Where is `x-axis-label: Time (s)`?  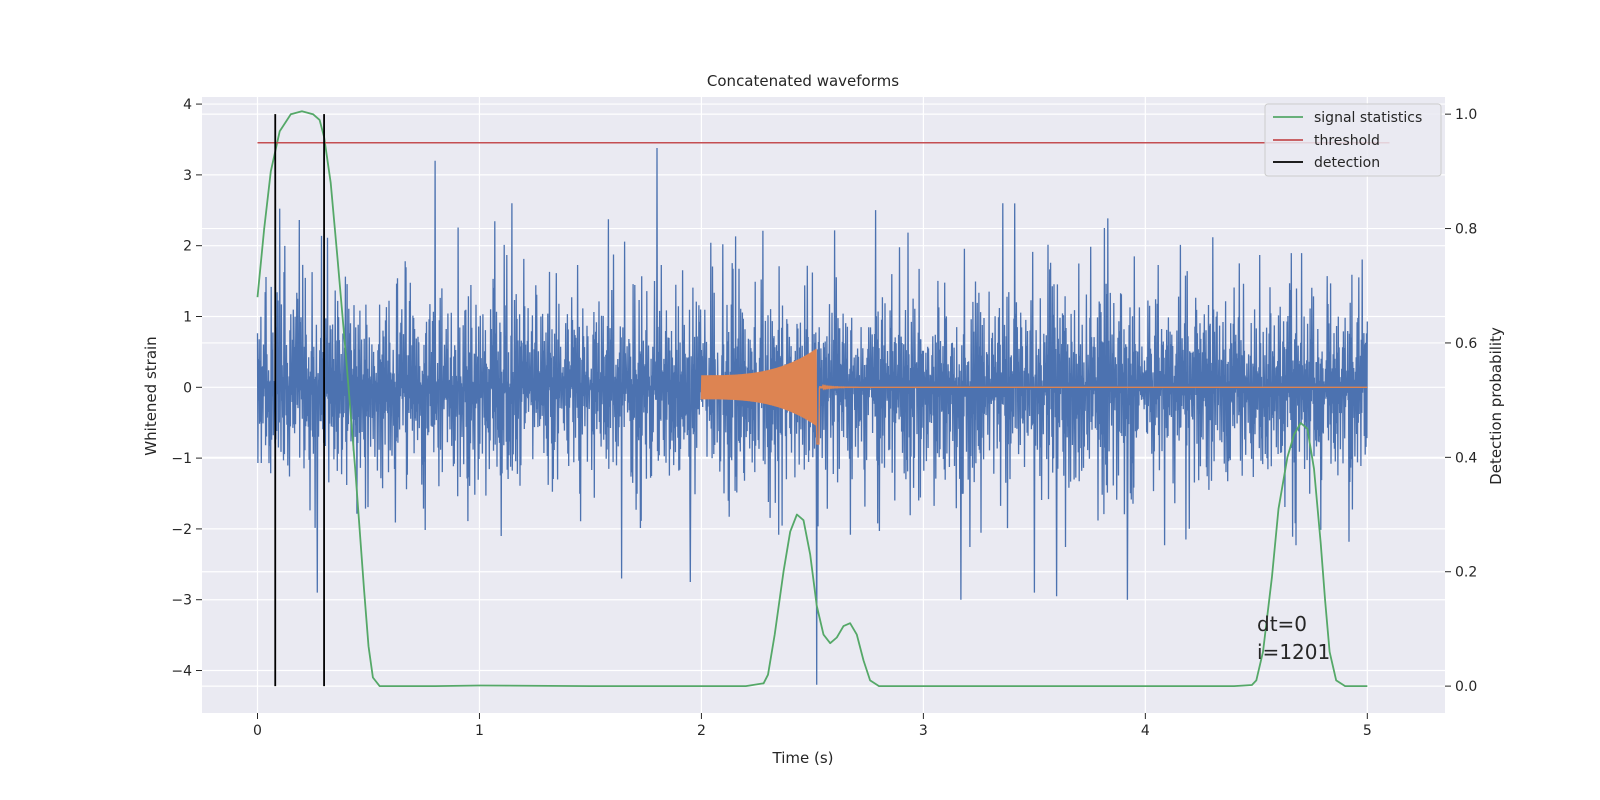
x-axis-label: Time (s) is located at coordinates (803, 758).